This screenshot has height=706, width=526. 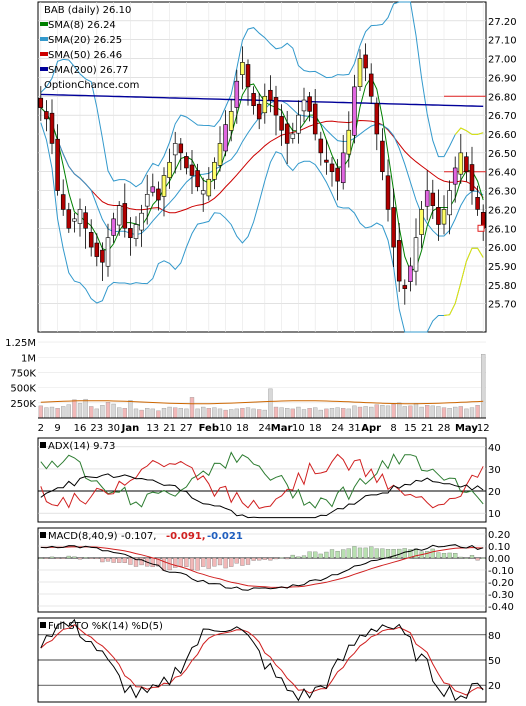 I want to click on price-axis-label: 27.00, so click(x=502, y=60).